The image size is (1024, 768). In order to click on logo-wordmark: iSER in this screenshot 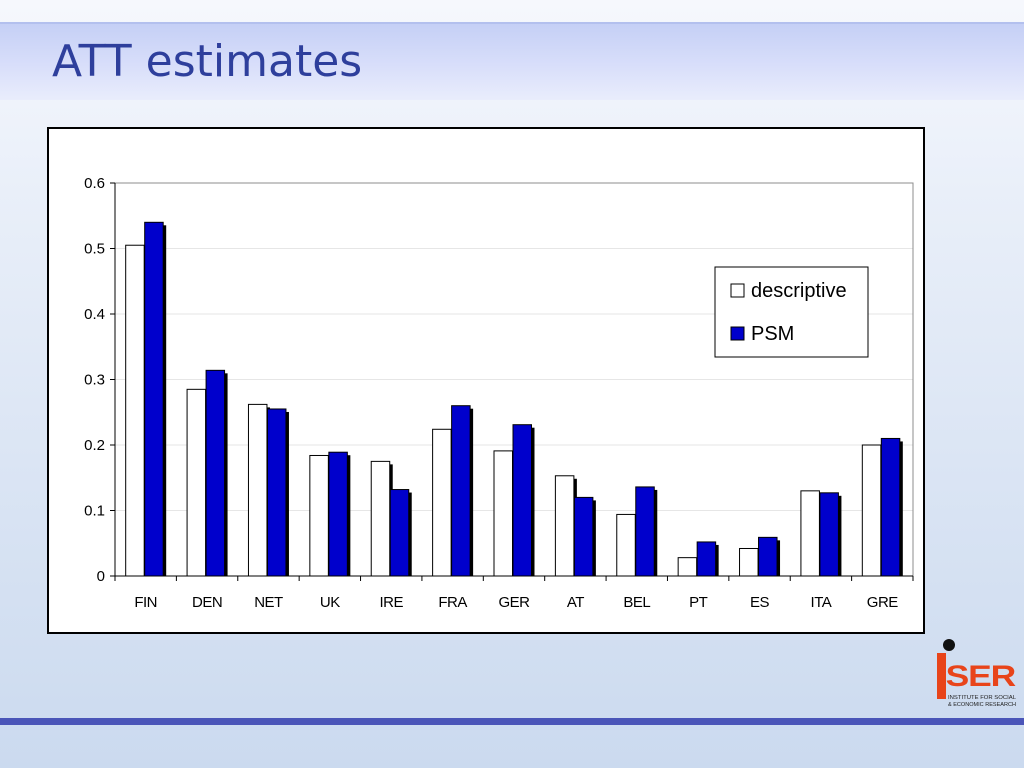, I will do `click(977, 676)`.